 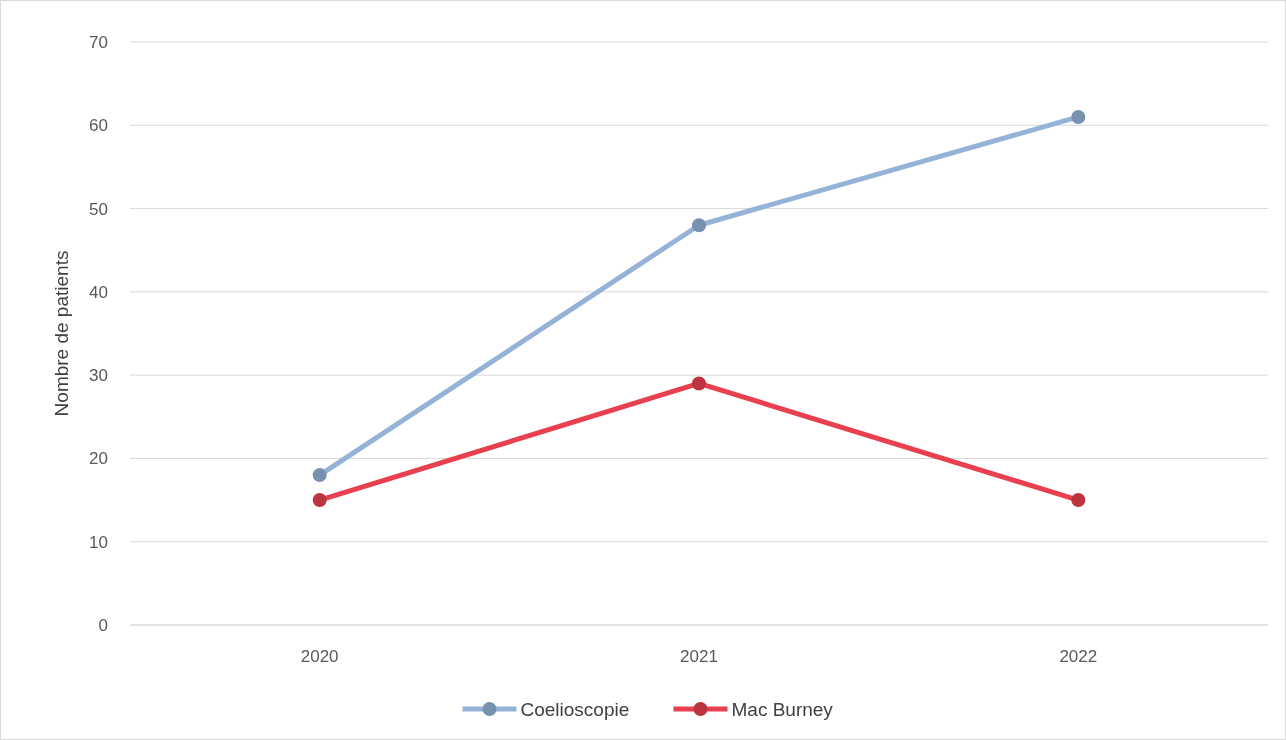 I want to click on y-tick-label: 10, so click(x=98, y=542).